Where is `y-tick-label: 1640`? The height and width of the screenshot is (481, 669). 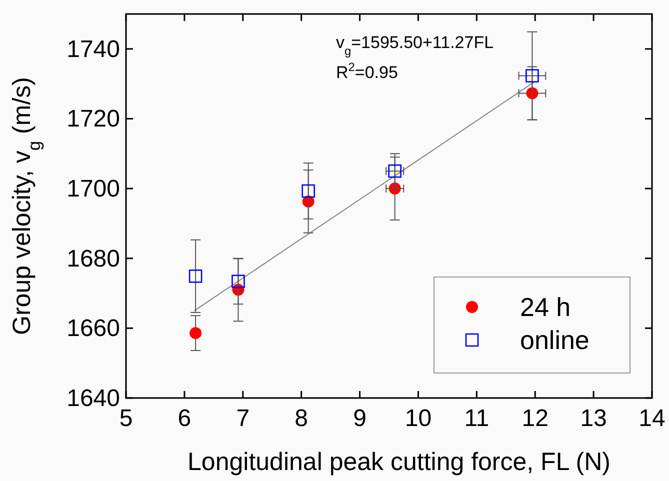
y-tick-label: 1640 is located at coordinates (93, 398).